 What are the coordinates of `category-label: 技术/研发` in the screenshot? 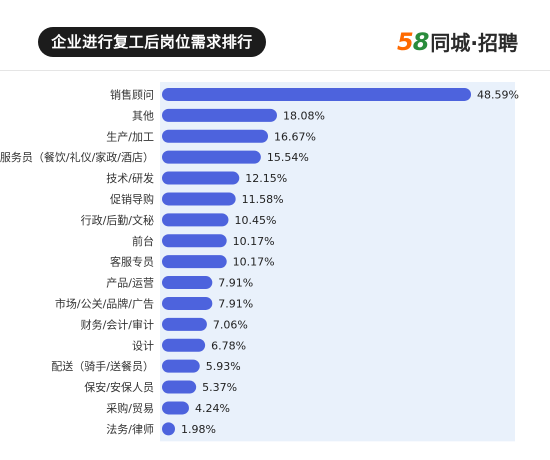 It's located at (130, 178).